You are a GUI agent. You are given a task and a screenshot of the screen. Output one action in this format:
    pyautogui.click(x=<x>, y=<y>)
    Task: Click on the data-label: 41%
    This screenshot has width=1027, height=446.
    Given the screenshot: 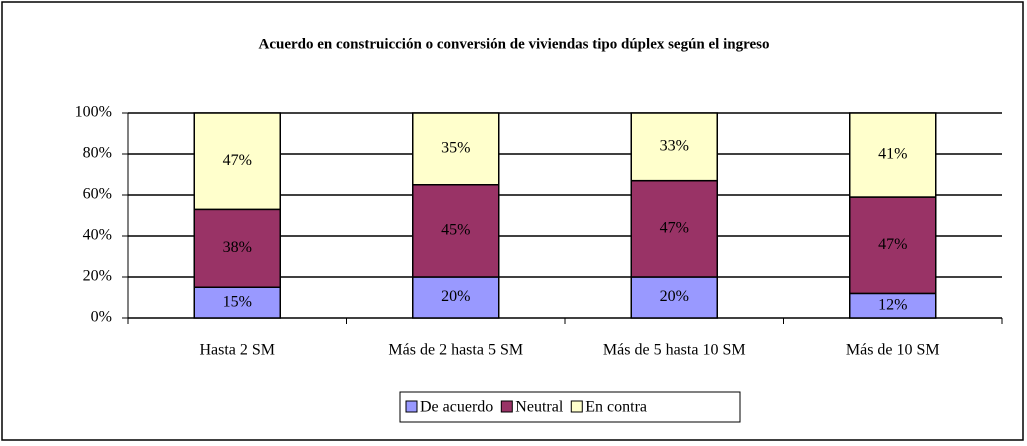 What is the action you would take?
    pyautogui.click(x=892, y=154)
    